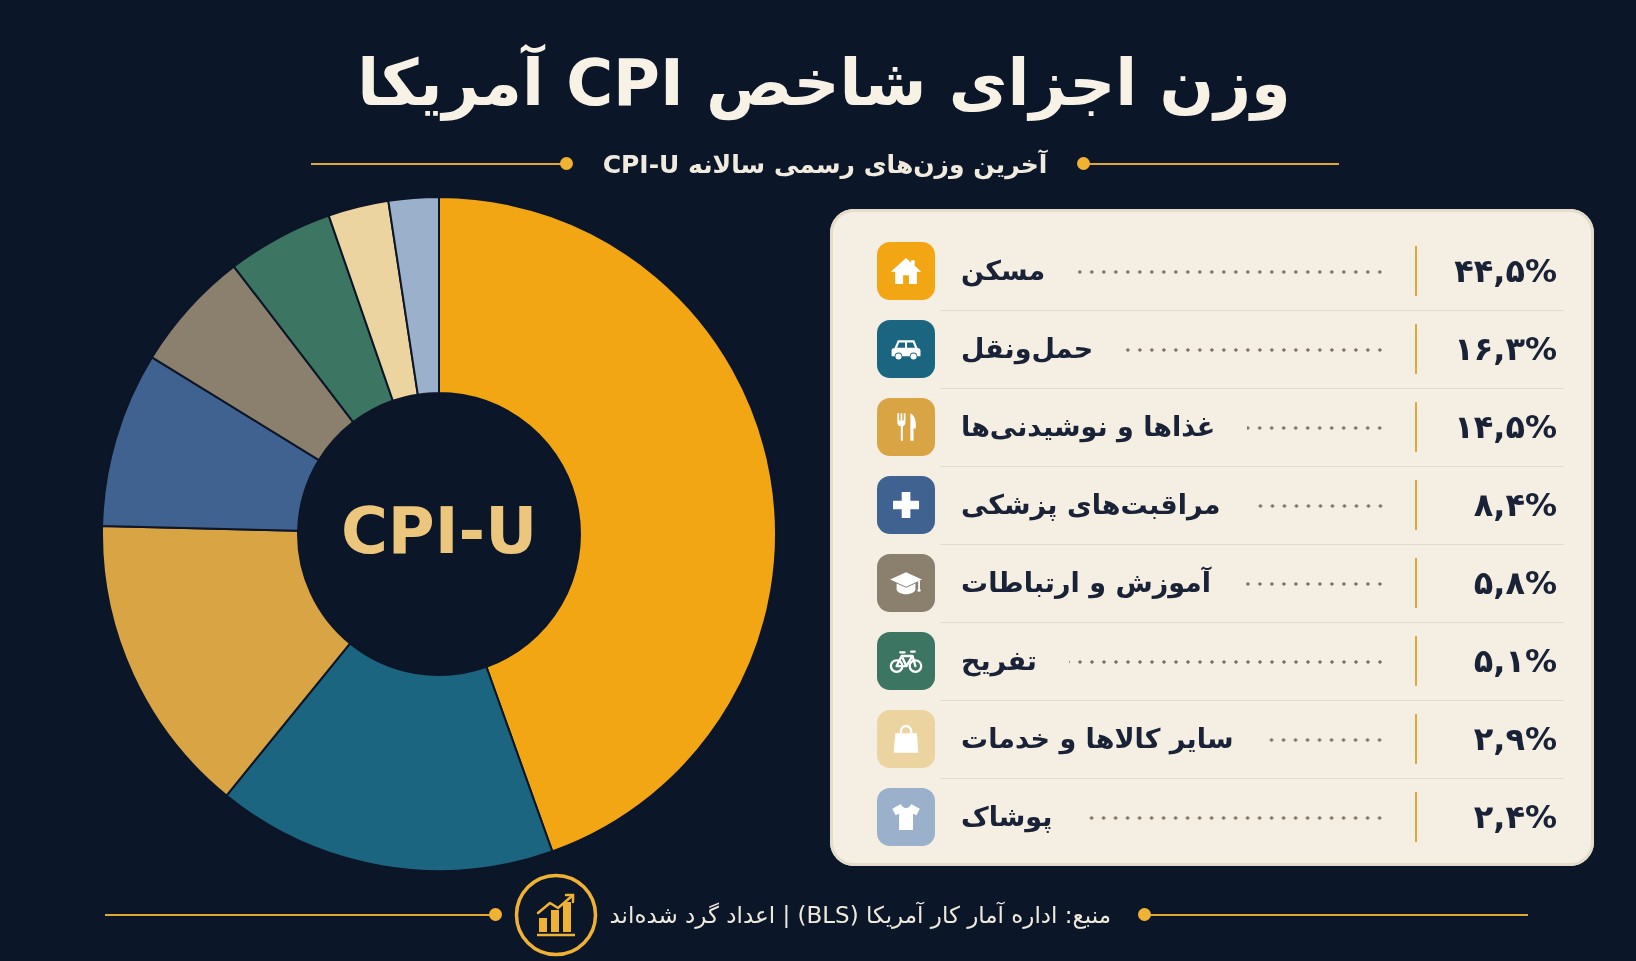 This screenshot has width=1636, height=961. What do you see at coordinates (999, 661) in the screenshot?
I see `legend-label: تفریح` at bounding box center [999, 661].